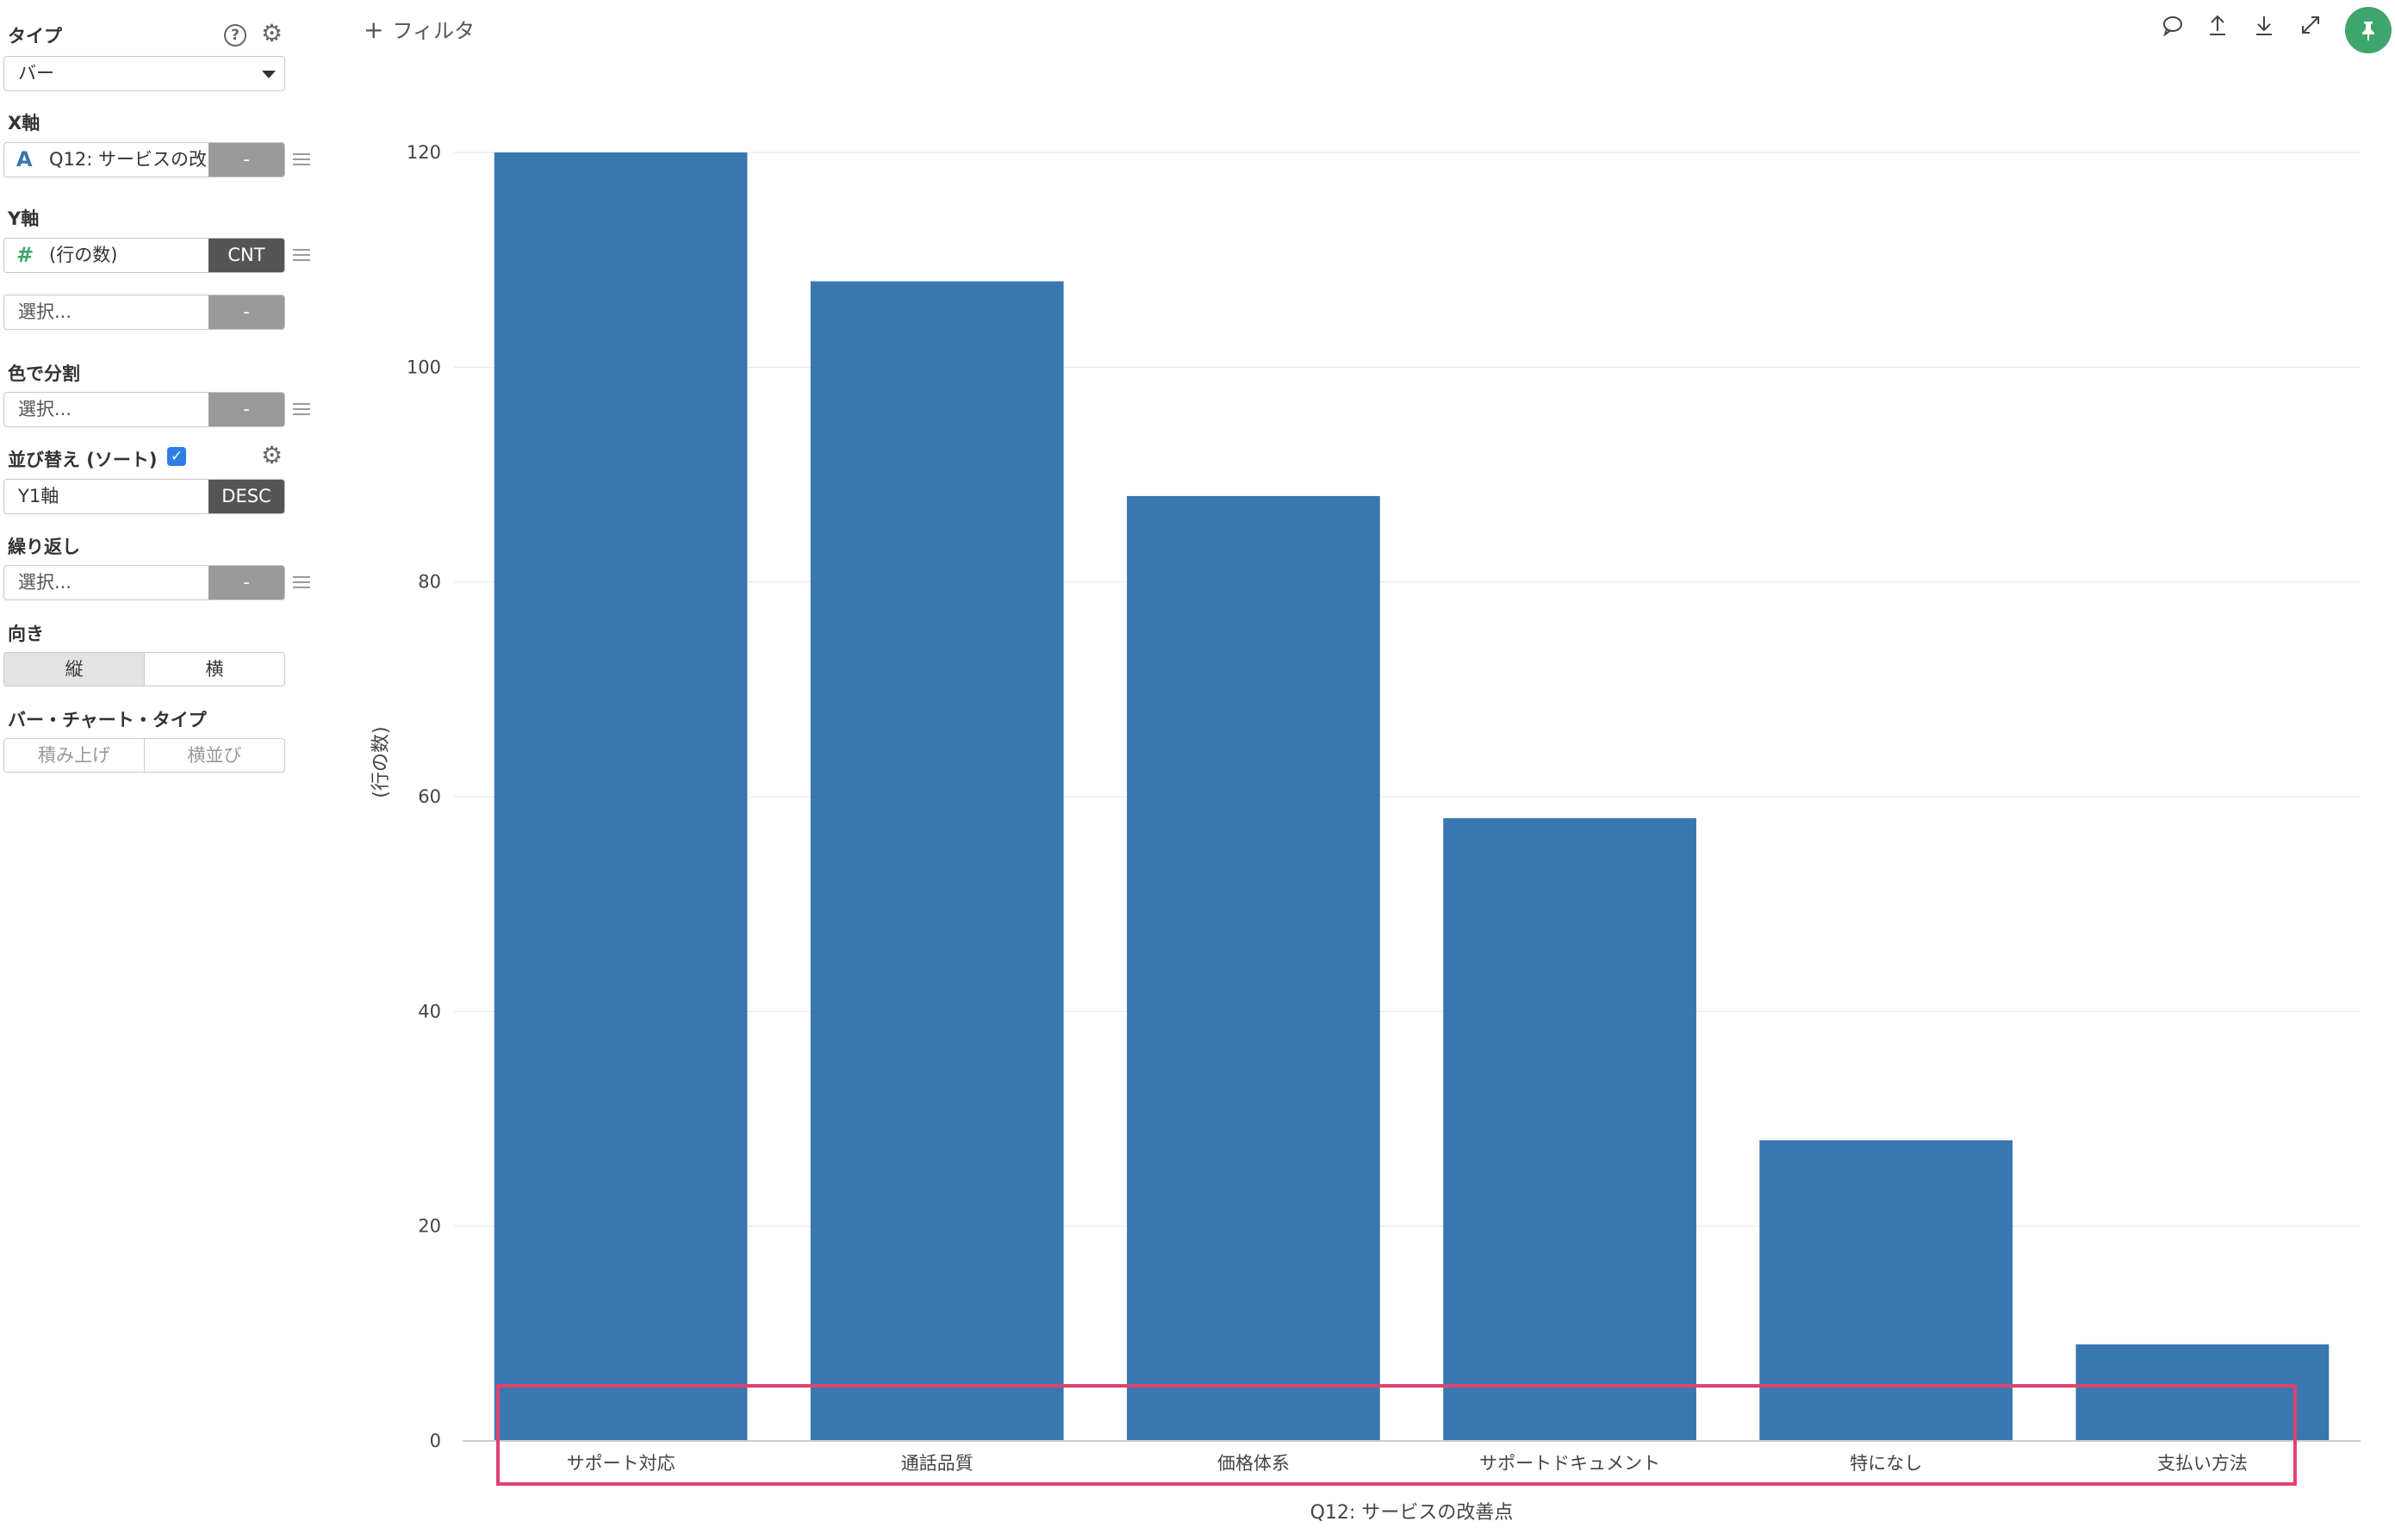 This screenshot has width=2395, height=1540. What do you see at coordinates (25, 255) in the screenshot?
I see `number-type-icon: #` at bounding box center [25, 255].